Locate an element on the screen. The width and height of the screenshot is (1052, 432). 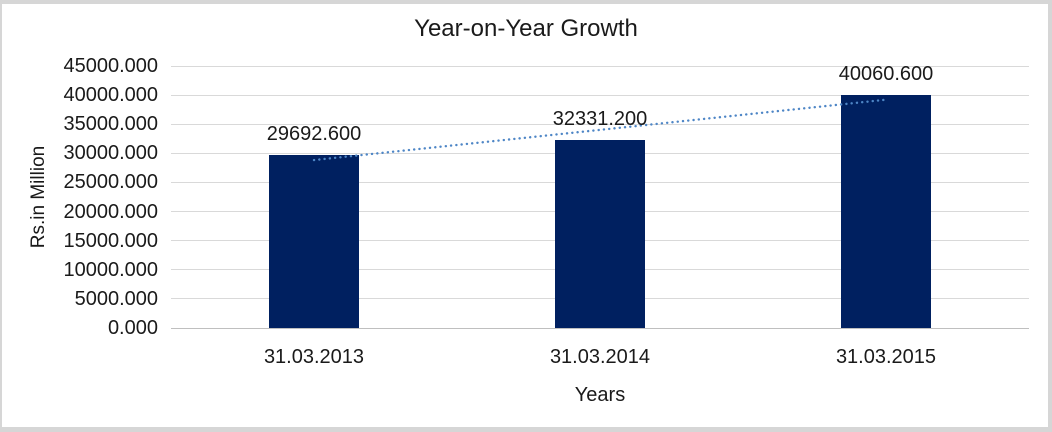
bar-value-label: 32331.200 is located at coordinates (600, 118).